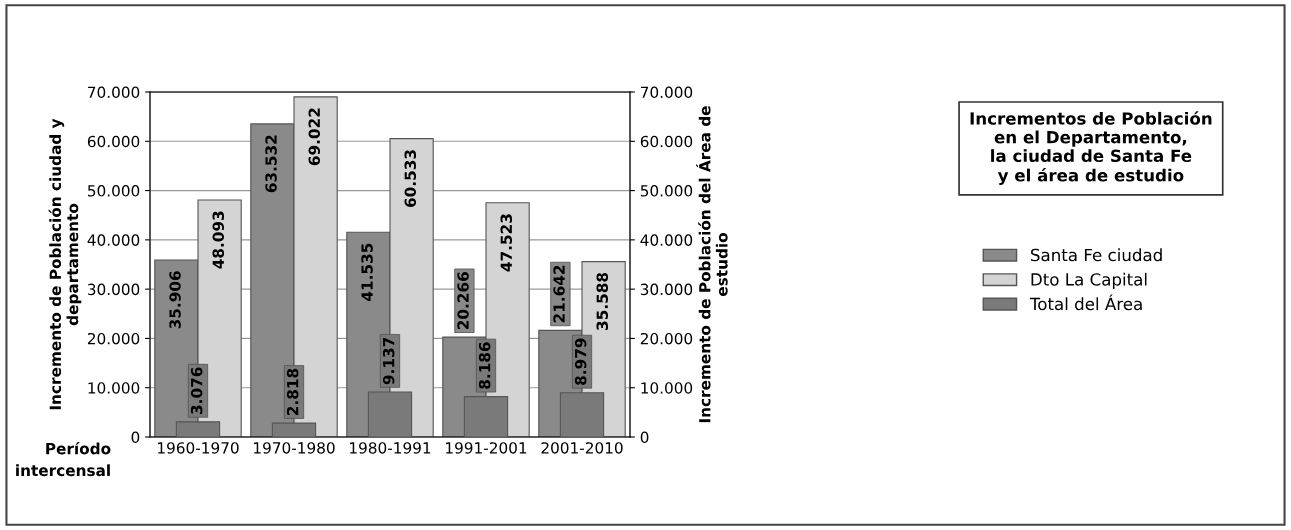  Describe the element at coordinates (113, 141) in the screenshot. I see `y-tick-label: 60.000` at that location.